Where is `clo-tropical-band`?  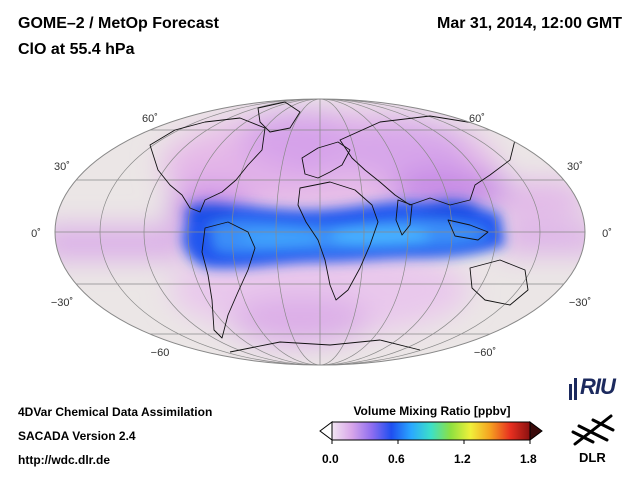 clo-tropical-band is located at coordinates (343, 234).